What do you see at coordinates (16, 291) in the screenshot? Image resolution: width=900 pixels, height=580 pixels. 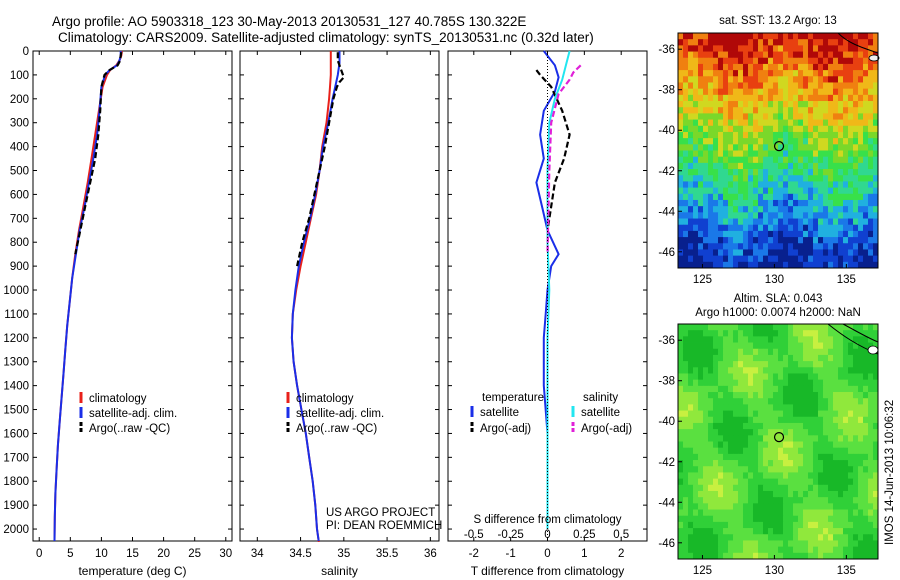 I see `depth-tick-label: 1000` at bounding box center [16, 291].